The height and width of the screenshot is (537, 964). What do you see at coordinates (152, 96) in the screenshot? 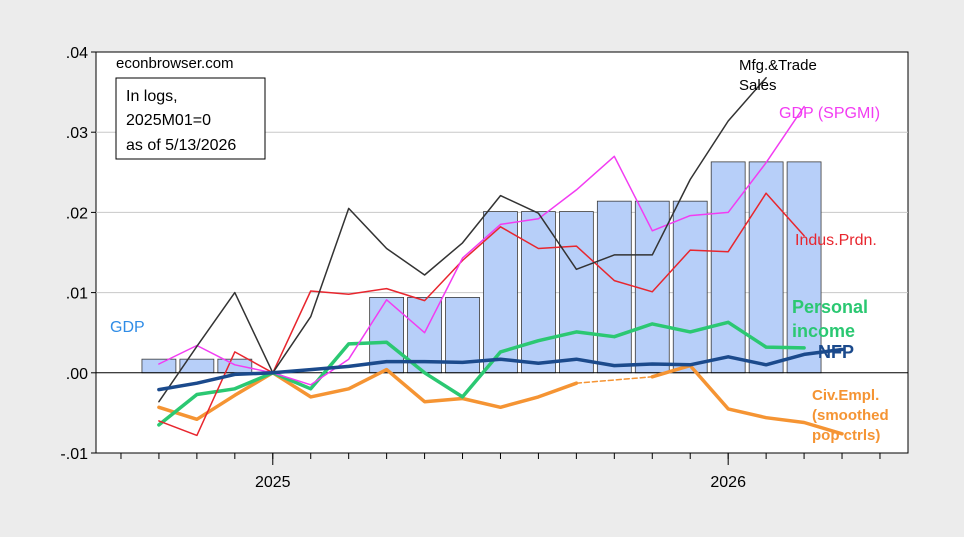
I see `info-box-line-1: In logs,` at bounding box center [152, 96].